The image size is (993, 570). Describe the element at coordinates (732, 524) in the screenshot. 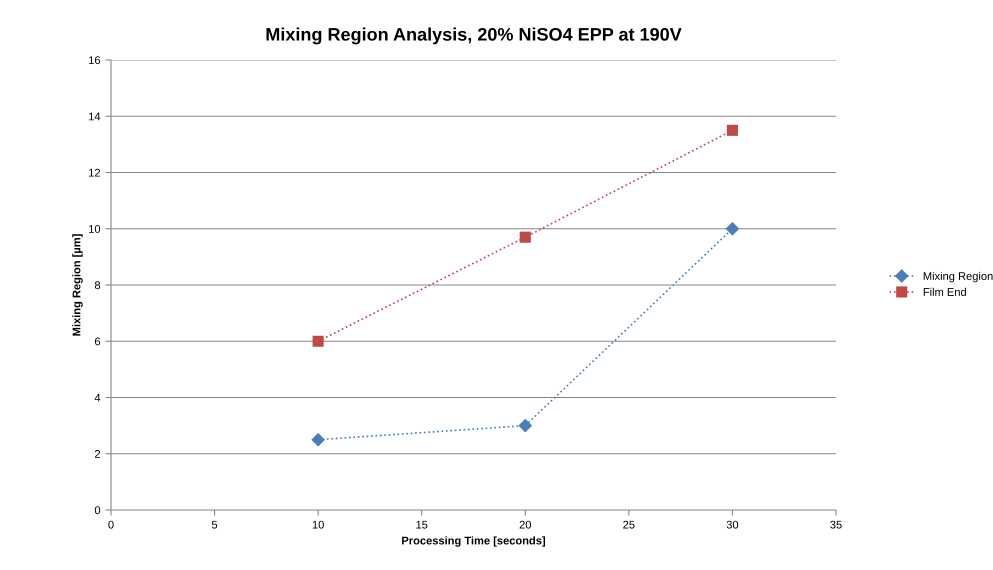

I see `x-tick-label: 30` at that location.